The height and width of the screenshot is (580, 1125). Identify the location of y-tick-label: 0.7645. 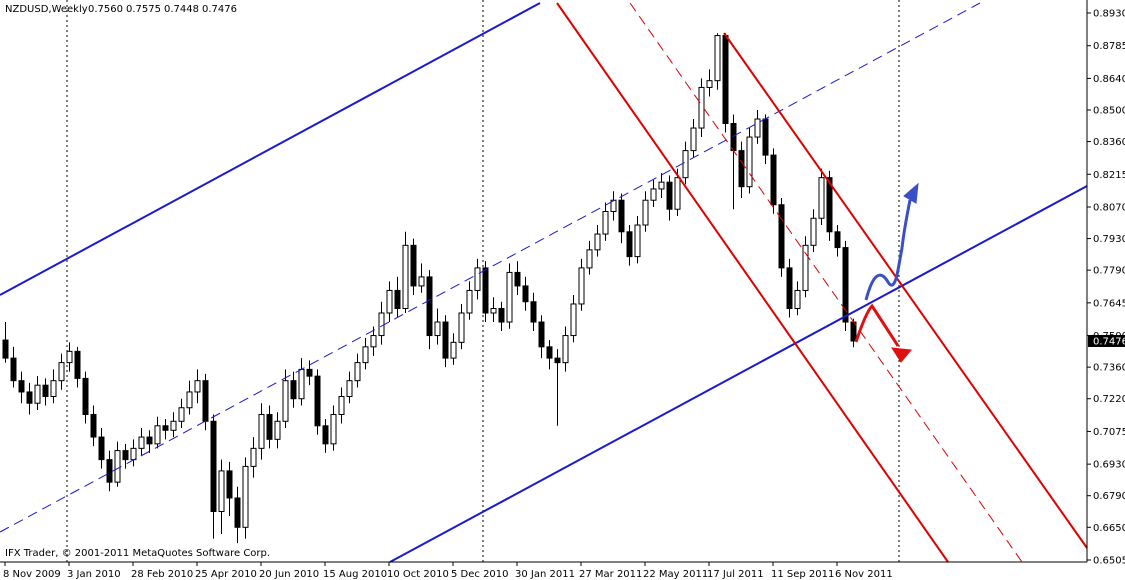
(1109, 303).